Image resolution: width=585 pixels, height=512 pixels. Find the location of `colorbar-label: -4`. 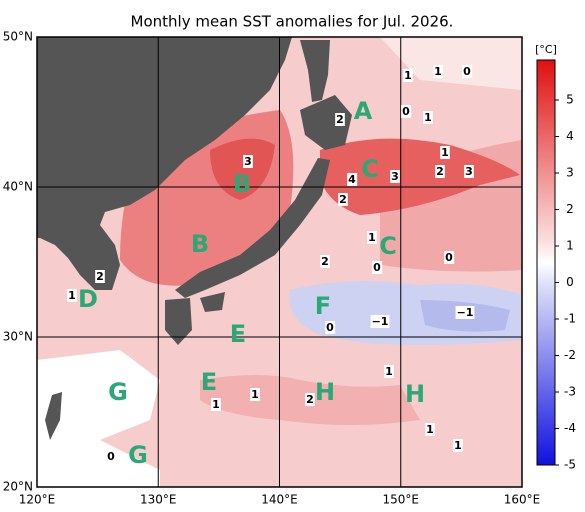

colorbar-label: -4 is located at coordinates (570, 428).